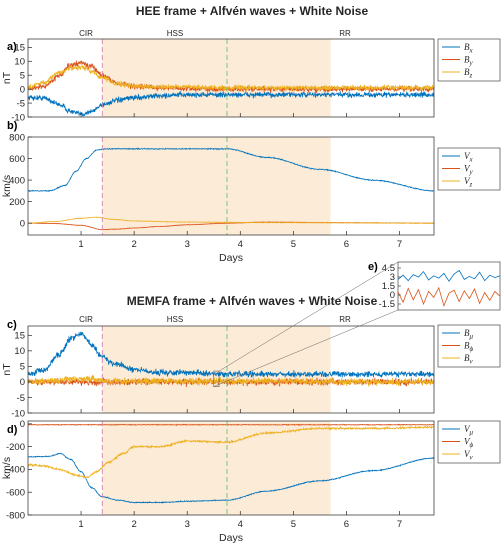 Image resolution: width=504 pixels, height=550 pixels. What do you see at coordinates (469, 48) in the screenshot?
I see `legend-label-0: Bx` at bounding box center [469, 48].